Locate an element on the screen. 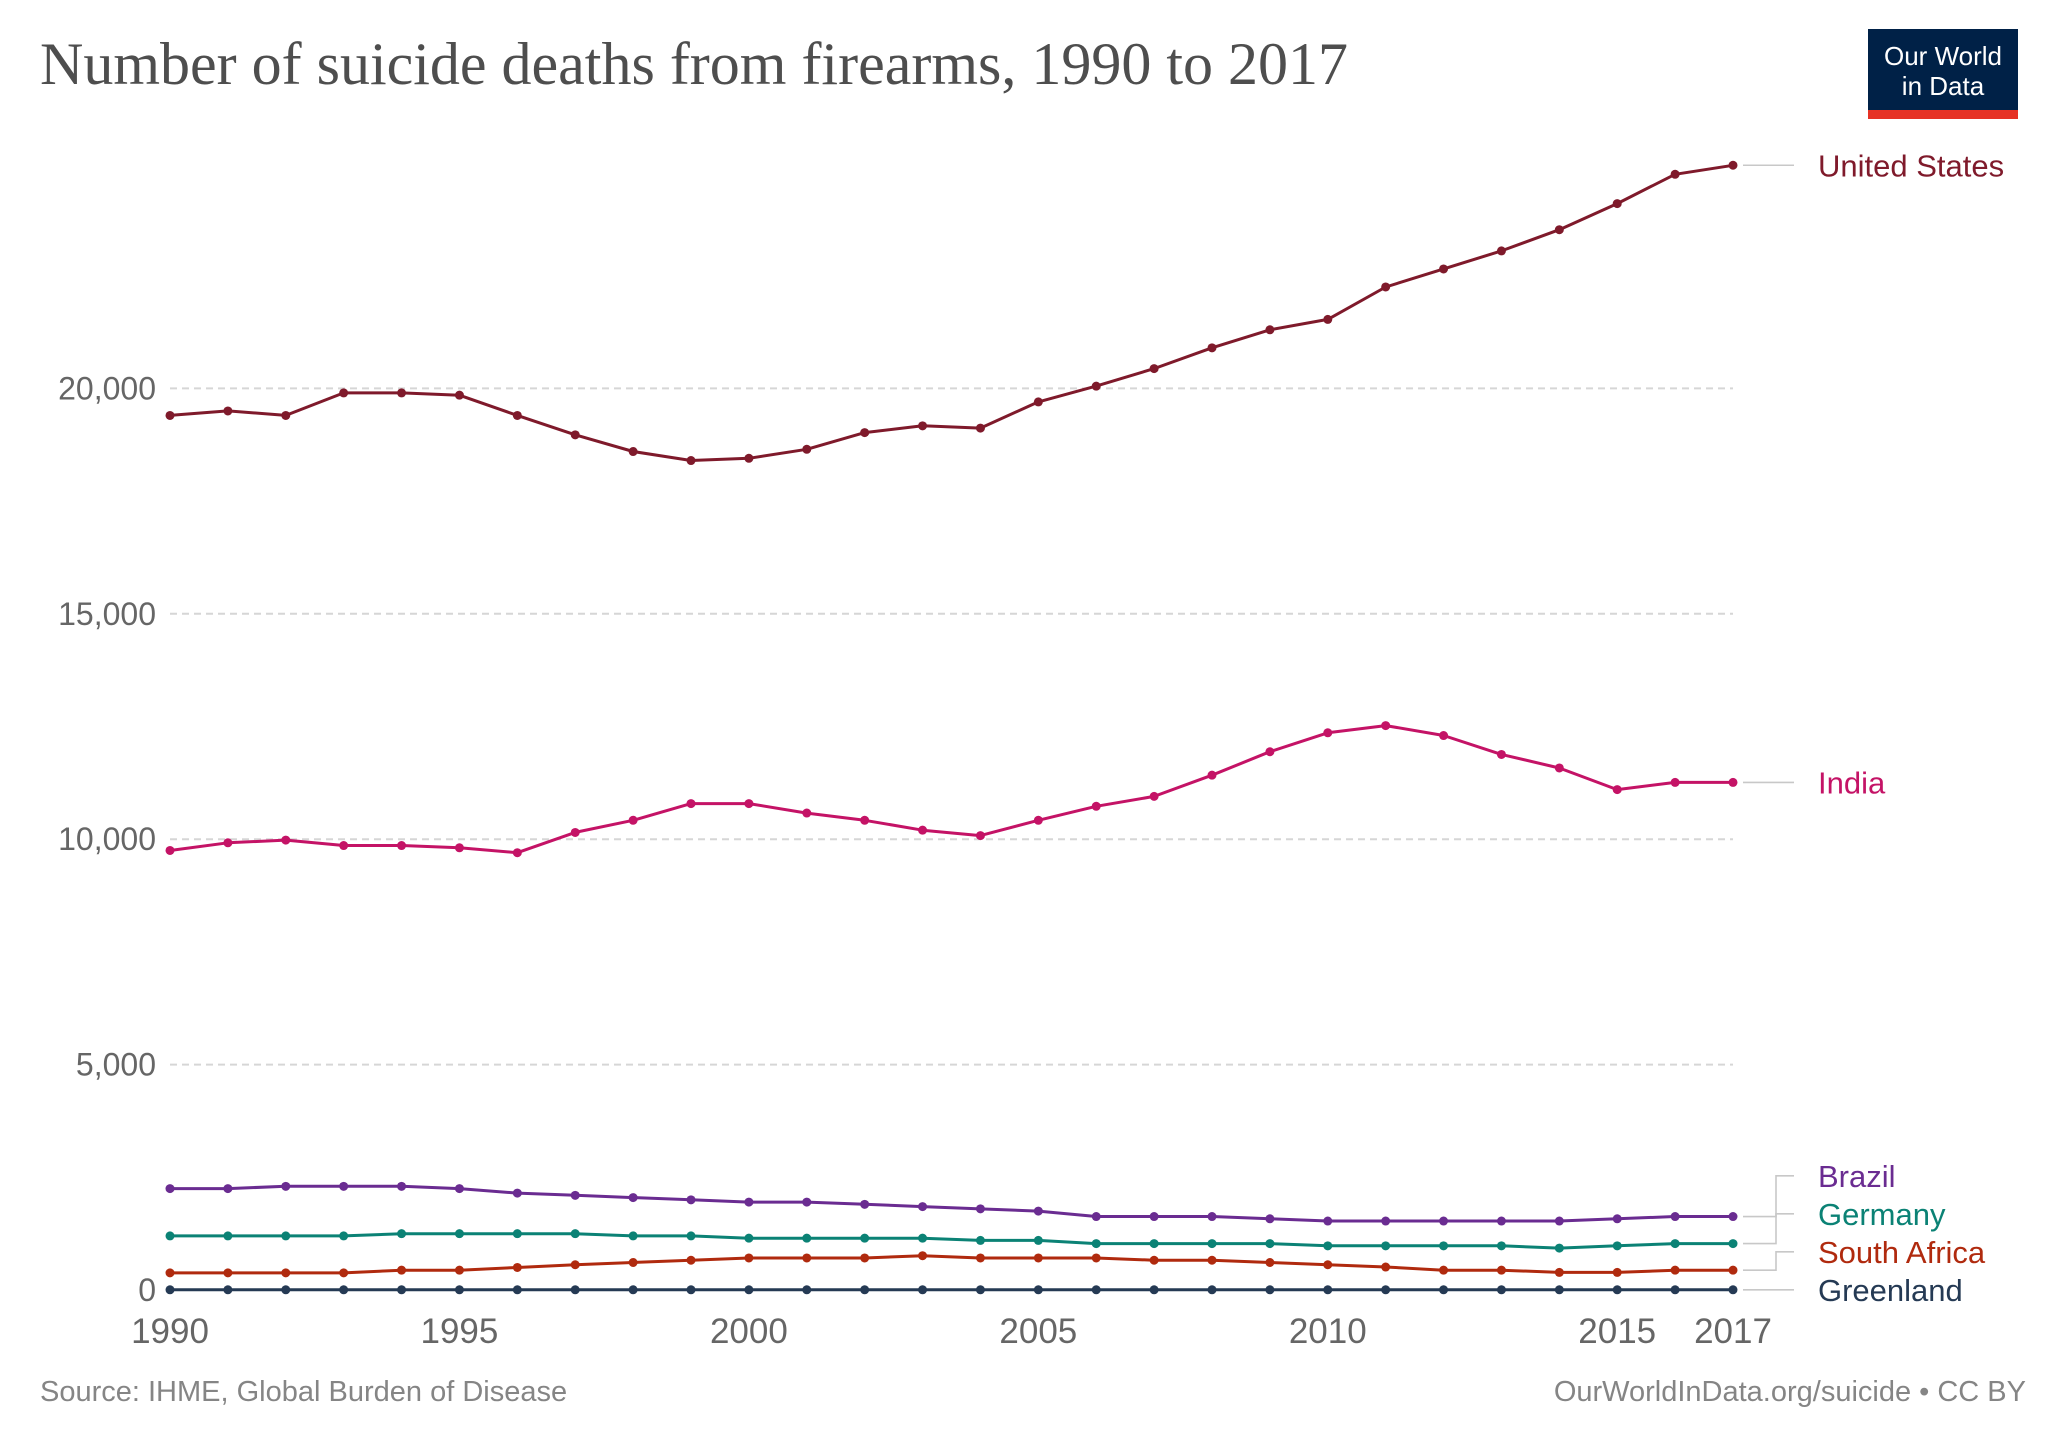 This screenshot has height=1446, width=2048. series-label: Germany is located at coordinates (1882, 1214).